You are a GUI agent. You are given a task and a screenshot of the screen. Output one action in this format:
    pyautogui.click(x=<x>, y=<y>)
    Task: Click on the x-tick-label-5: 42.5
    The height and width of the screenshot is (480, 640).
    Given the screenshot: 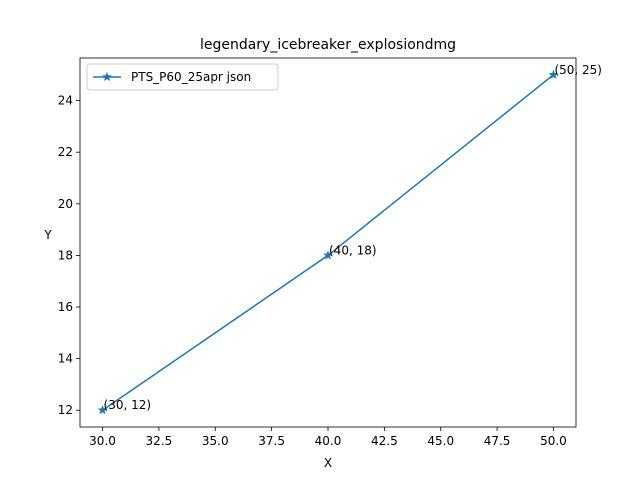 What is the action you would take?
    pyautogui.click(x=384, y=441)
    